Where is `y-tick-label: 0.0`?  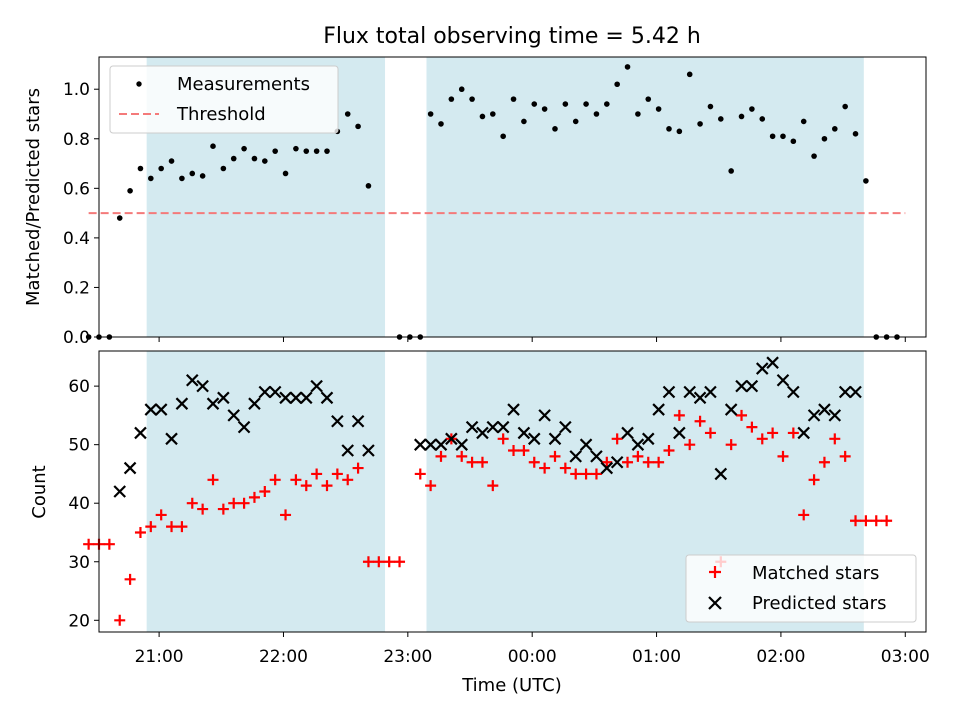 y-tick-label: 0.0 is located at coordinates (76, 338).